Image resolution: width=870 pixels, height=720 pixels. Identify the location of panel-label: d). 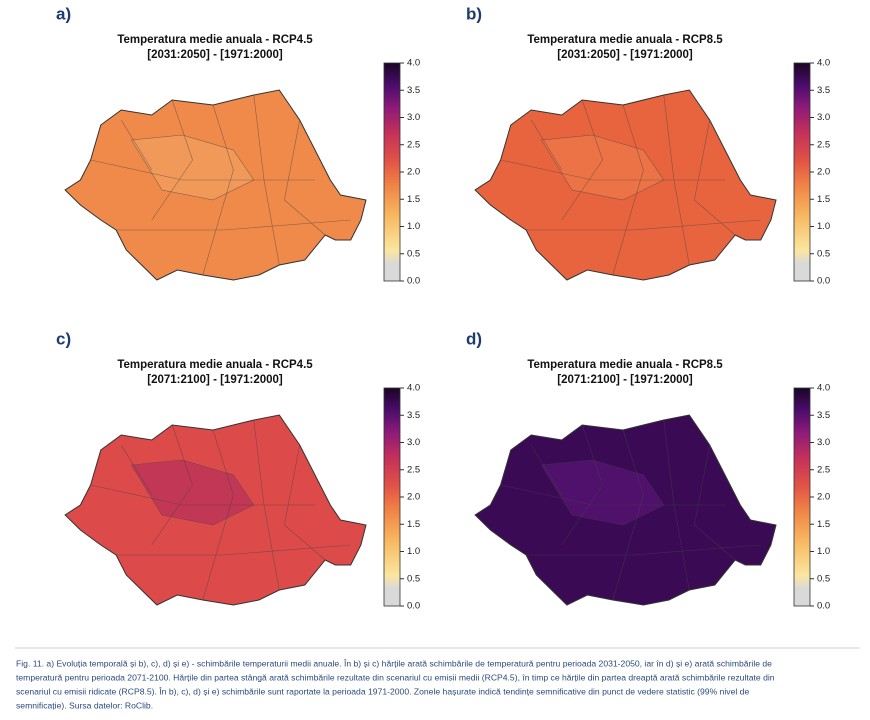
(474, 338).